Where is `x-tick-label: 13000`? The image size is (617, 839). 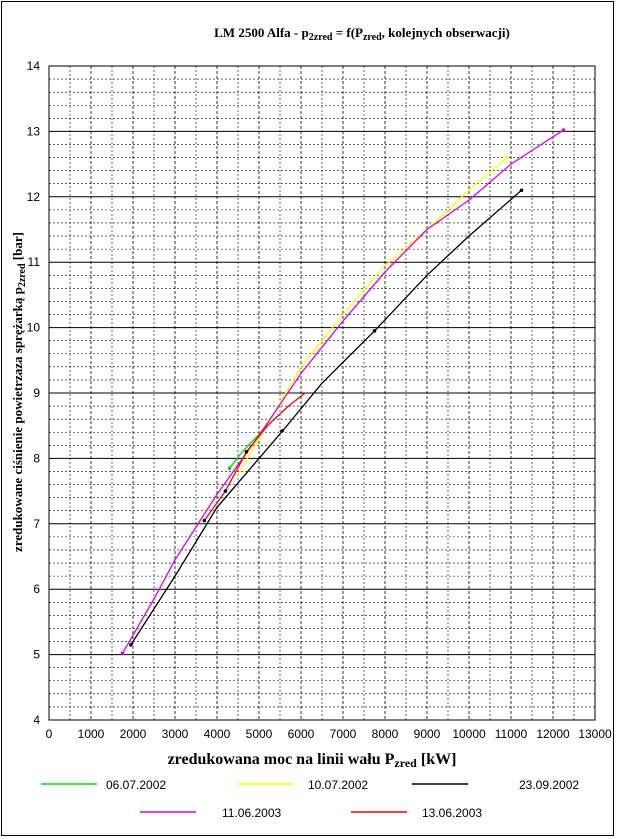
x-tick-label: 13000 is located at coordinates (595, 734).